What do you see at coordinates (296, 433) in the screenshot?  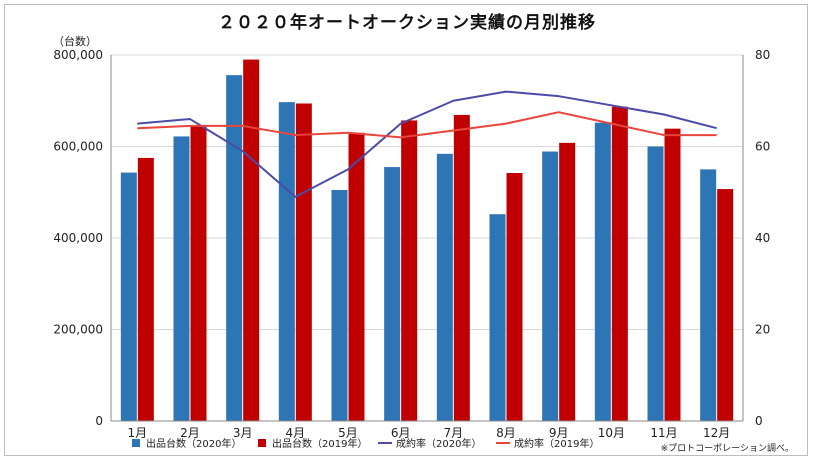 I see `x-tick-label: 4月` at bounding box center [296, 433].